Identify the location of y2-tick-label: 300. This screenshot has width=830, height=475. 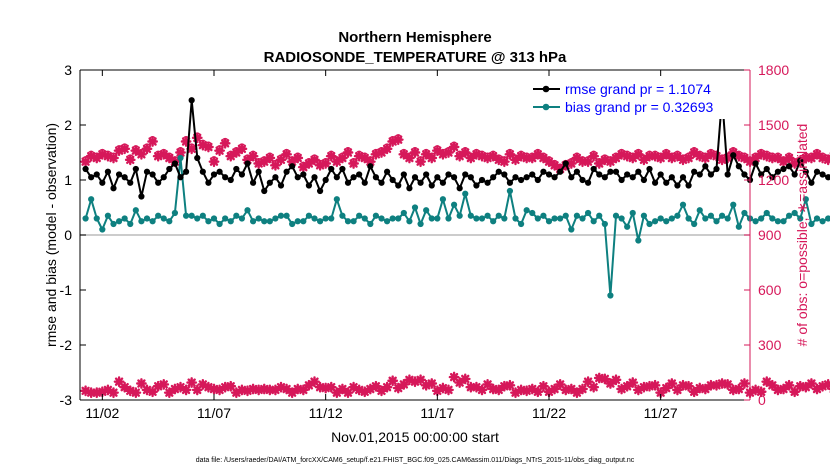
(770, 345).